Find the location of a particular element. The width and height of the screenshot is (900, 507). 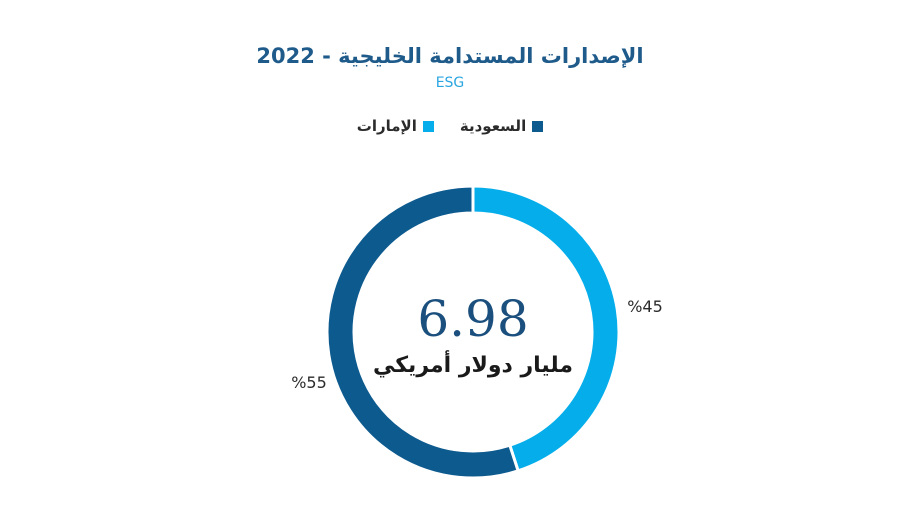

legend: السعودية الإمارات is located at coordinates (450, 126).